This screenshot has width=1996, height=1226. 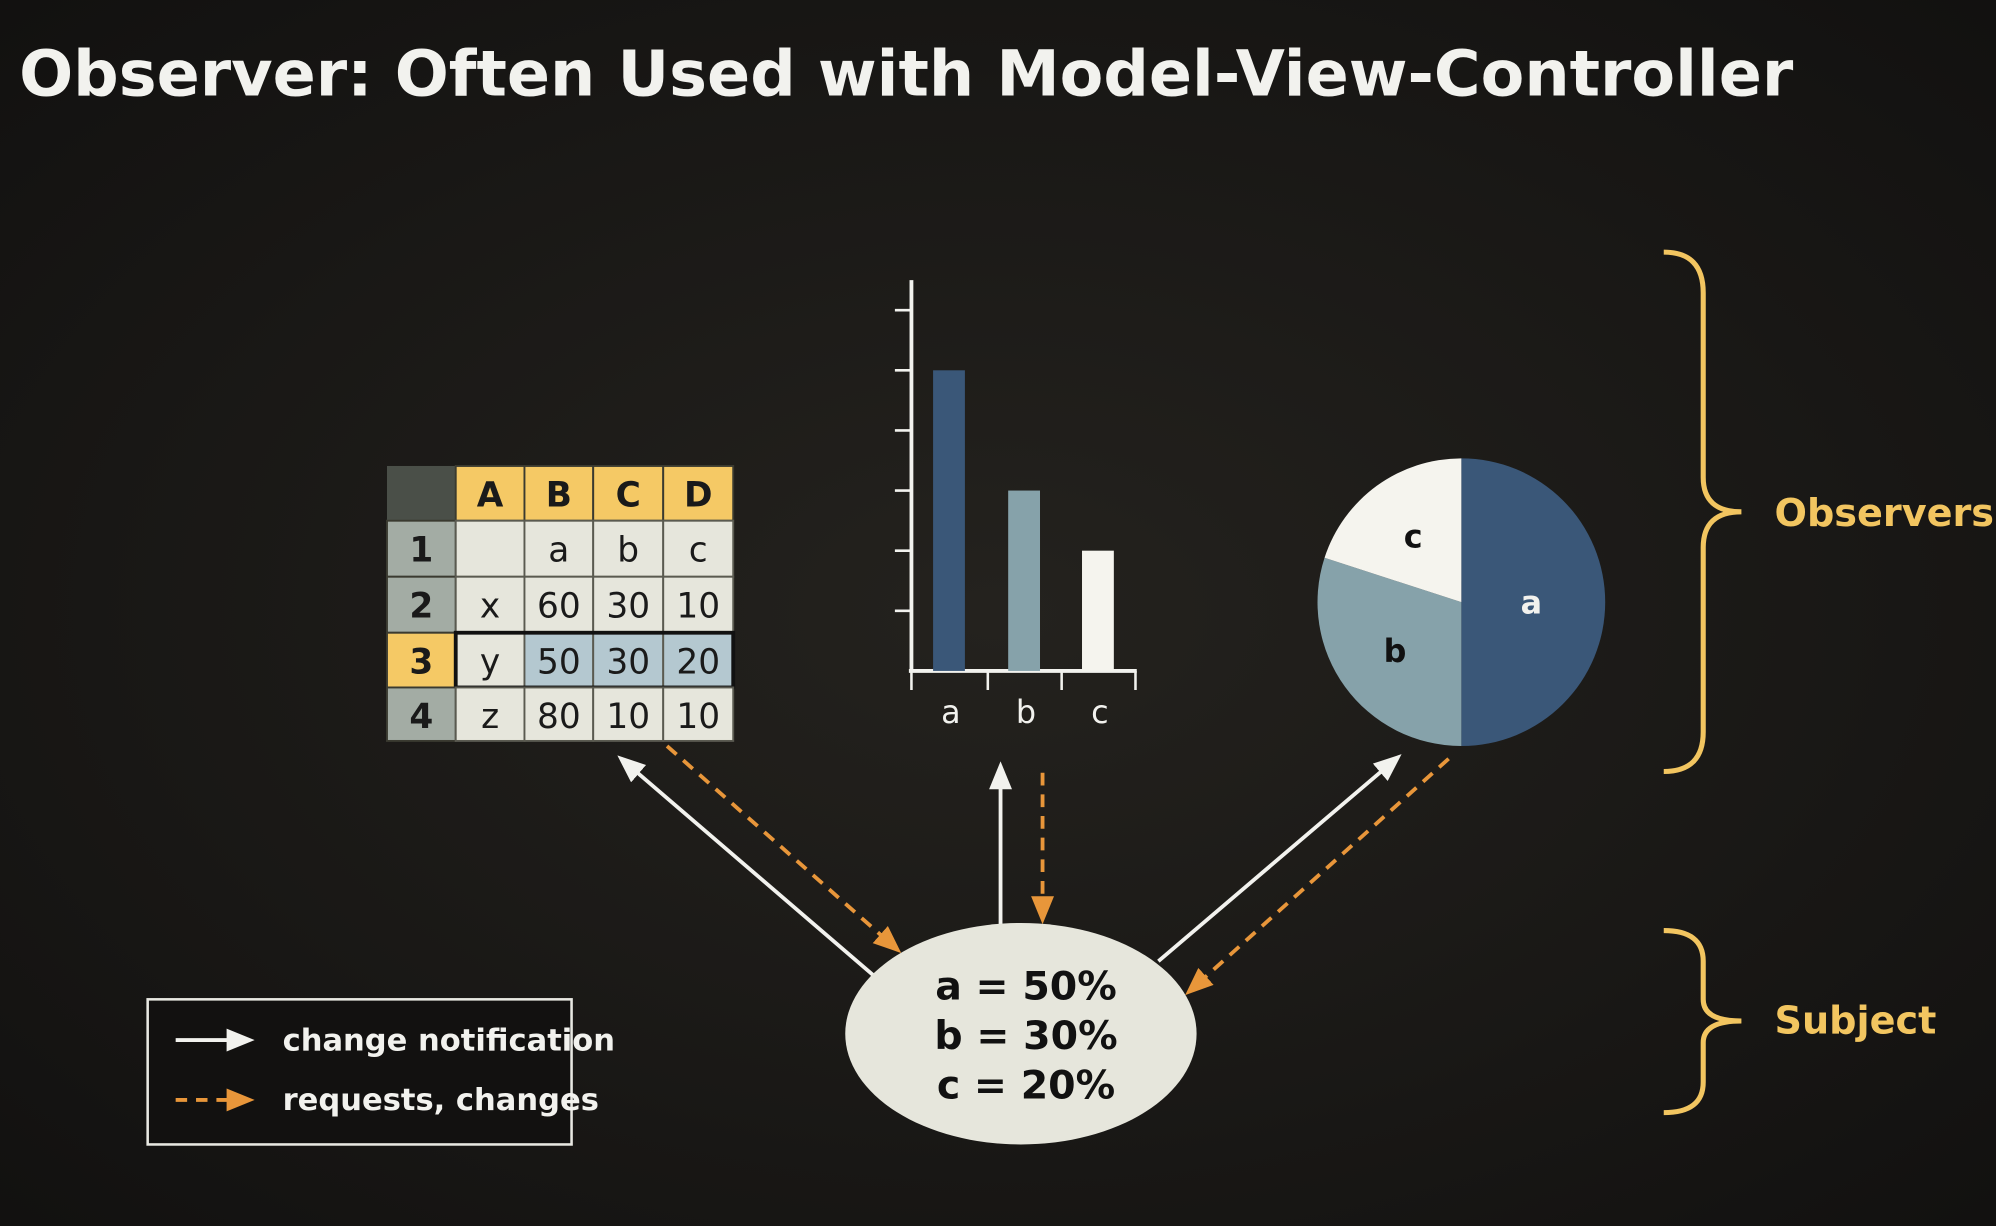 What do you see at coordinates (421, 717) in the screenshot?
I see `row-header-4: 4` at bounding box center [421, 717].